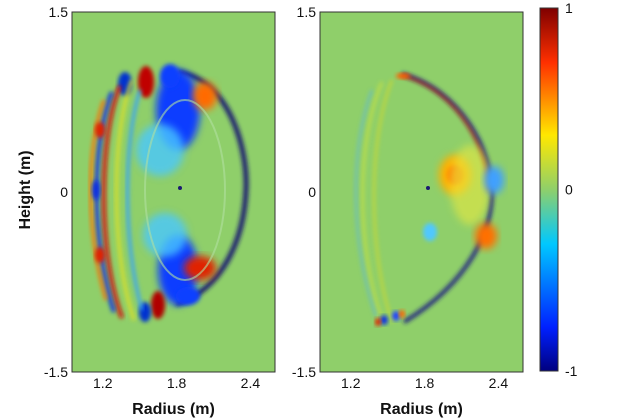 The width and height of the screenshot is (620, 420). I want to click on colorbar, so click(549, 189).